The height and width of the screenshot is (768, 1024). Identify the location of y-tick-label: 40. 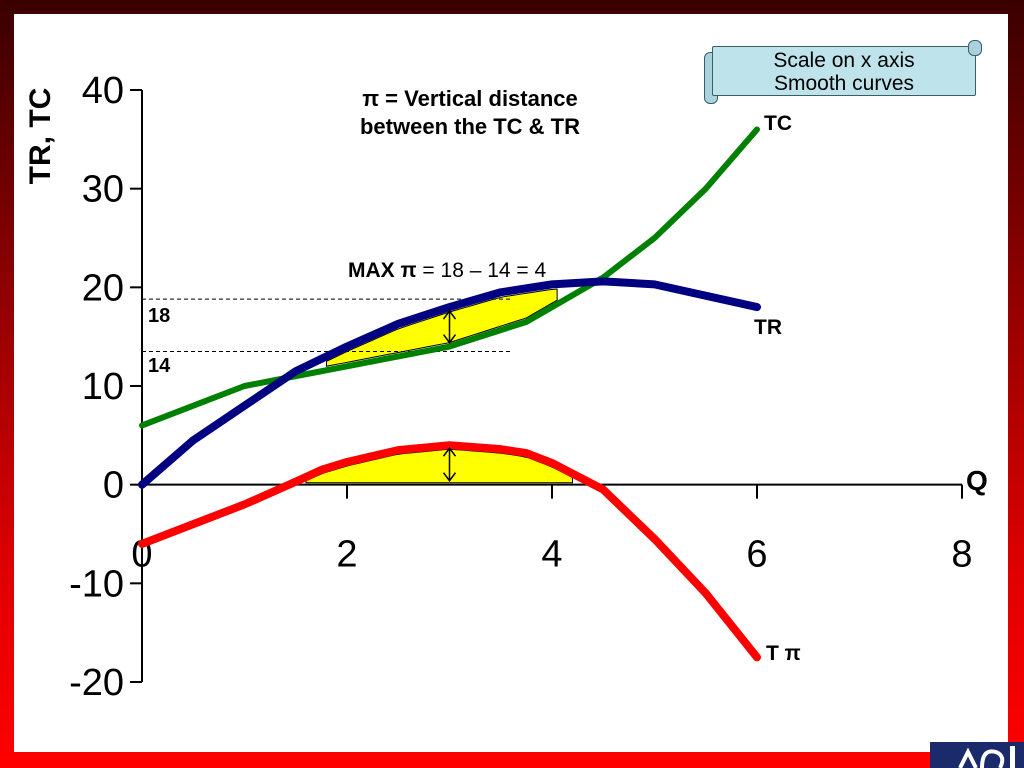
(103, 91).